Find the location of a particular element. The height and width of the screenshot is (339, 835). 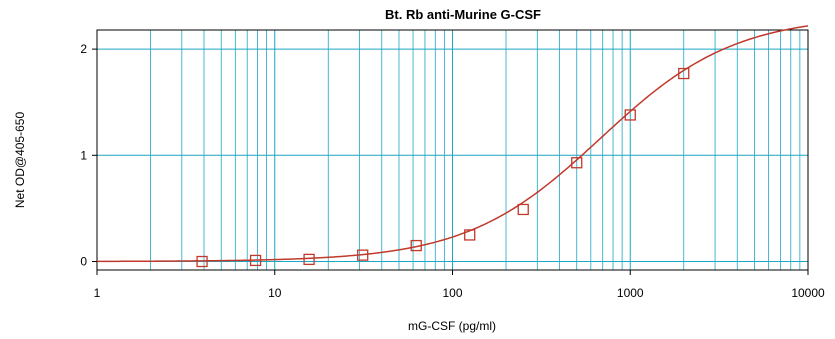

y-tick-label: 1 is located at coordinates (83, 155).